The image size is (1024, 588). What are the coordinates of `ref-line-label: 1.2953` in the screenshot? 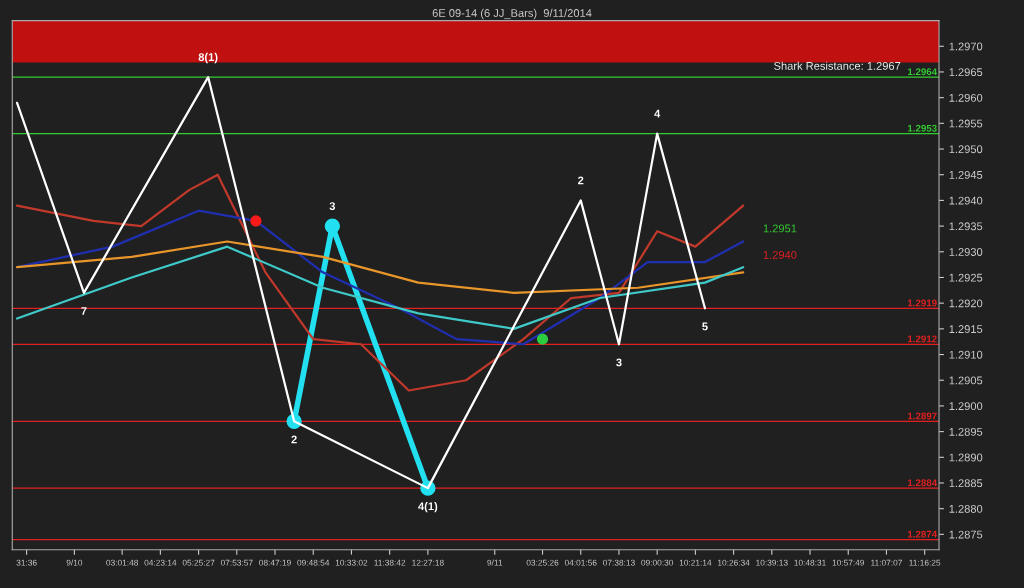 It's located at (922, 128).